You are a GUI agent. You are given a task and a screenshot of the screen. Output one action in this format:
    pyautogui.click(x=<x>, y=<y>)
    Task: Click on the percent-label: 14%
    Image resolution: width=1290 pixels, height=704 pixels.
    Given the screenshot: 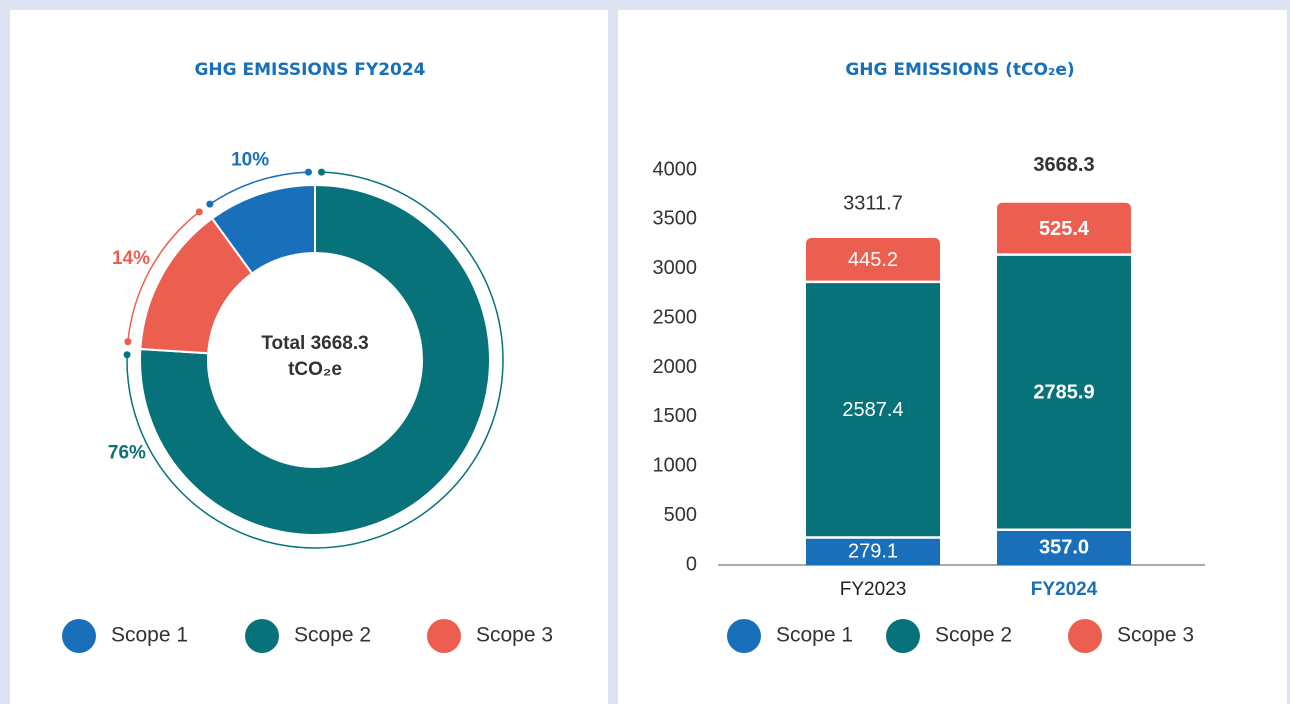 What is the action you would take?
    pyautogui.click(x=131, y=258)
    